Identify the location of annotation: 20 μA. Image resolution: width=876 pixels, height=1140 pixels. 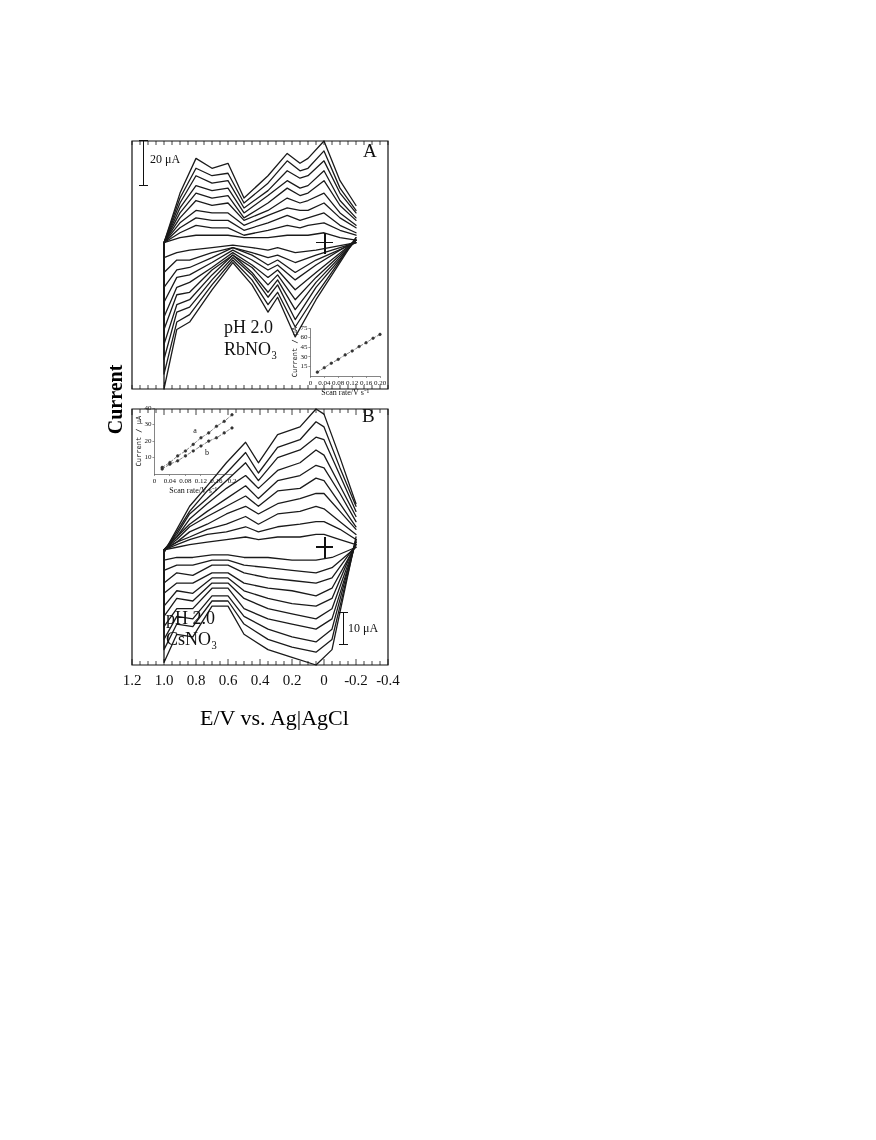
(165, 159).